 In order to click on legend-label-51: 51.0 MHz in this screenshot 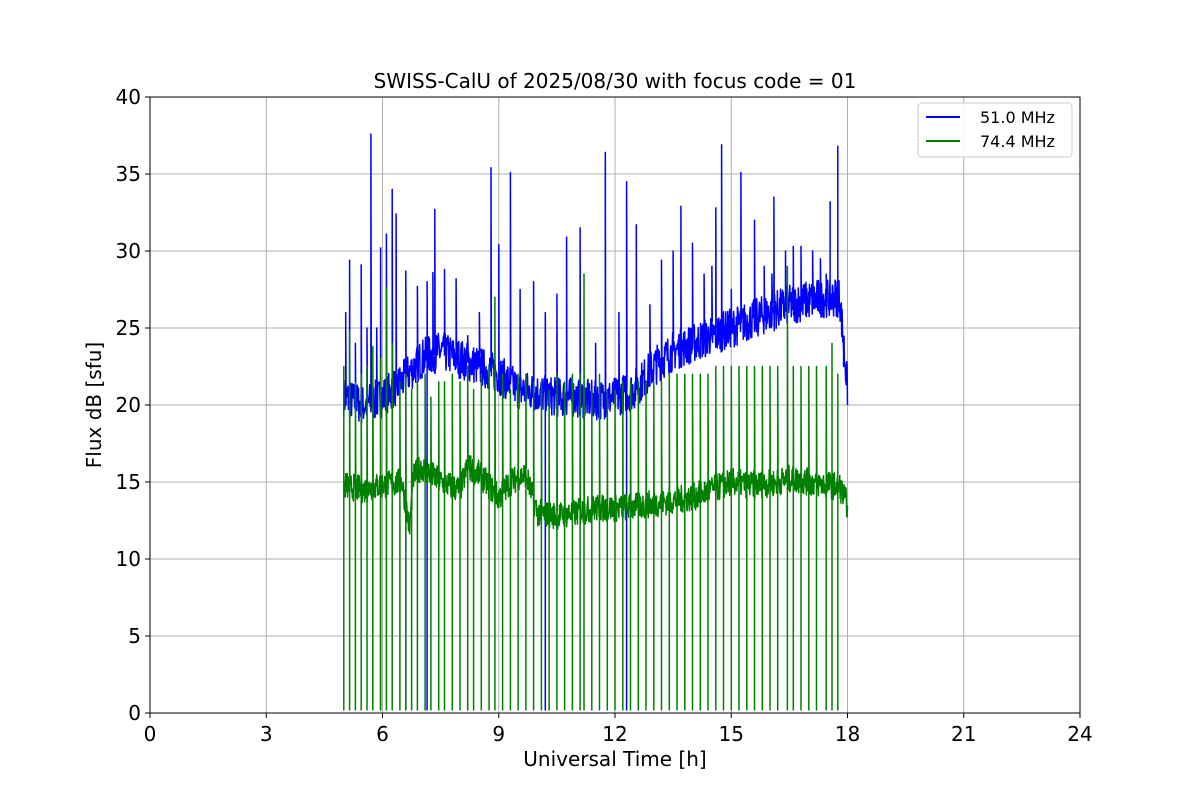, I will do `click(1017, 117)`.